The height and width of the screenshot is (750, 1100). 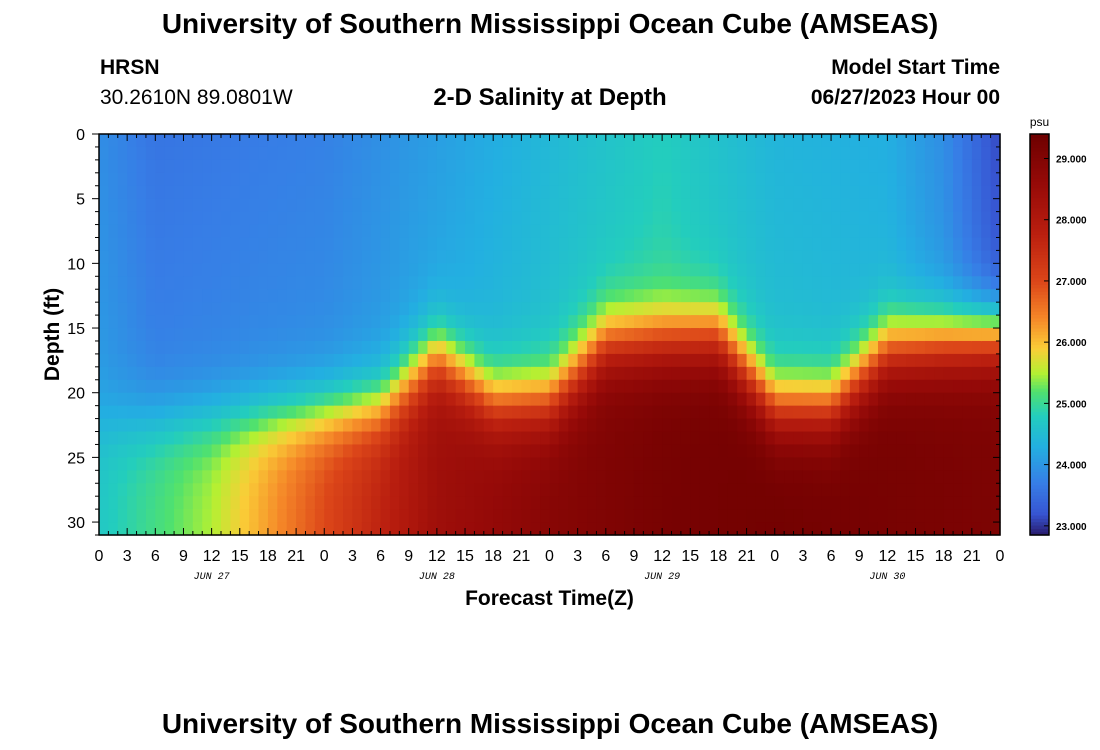 What do you see at coordinates (905, 97) in the screenshot?
I see `model-start-value: 06/27/2023 Hour 00` at bounding box center [905, 97].